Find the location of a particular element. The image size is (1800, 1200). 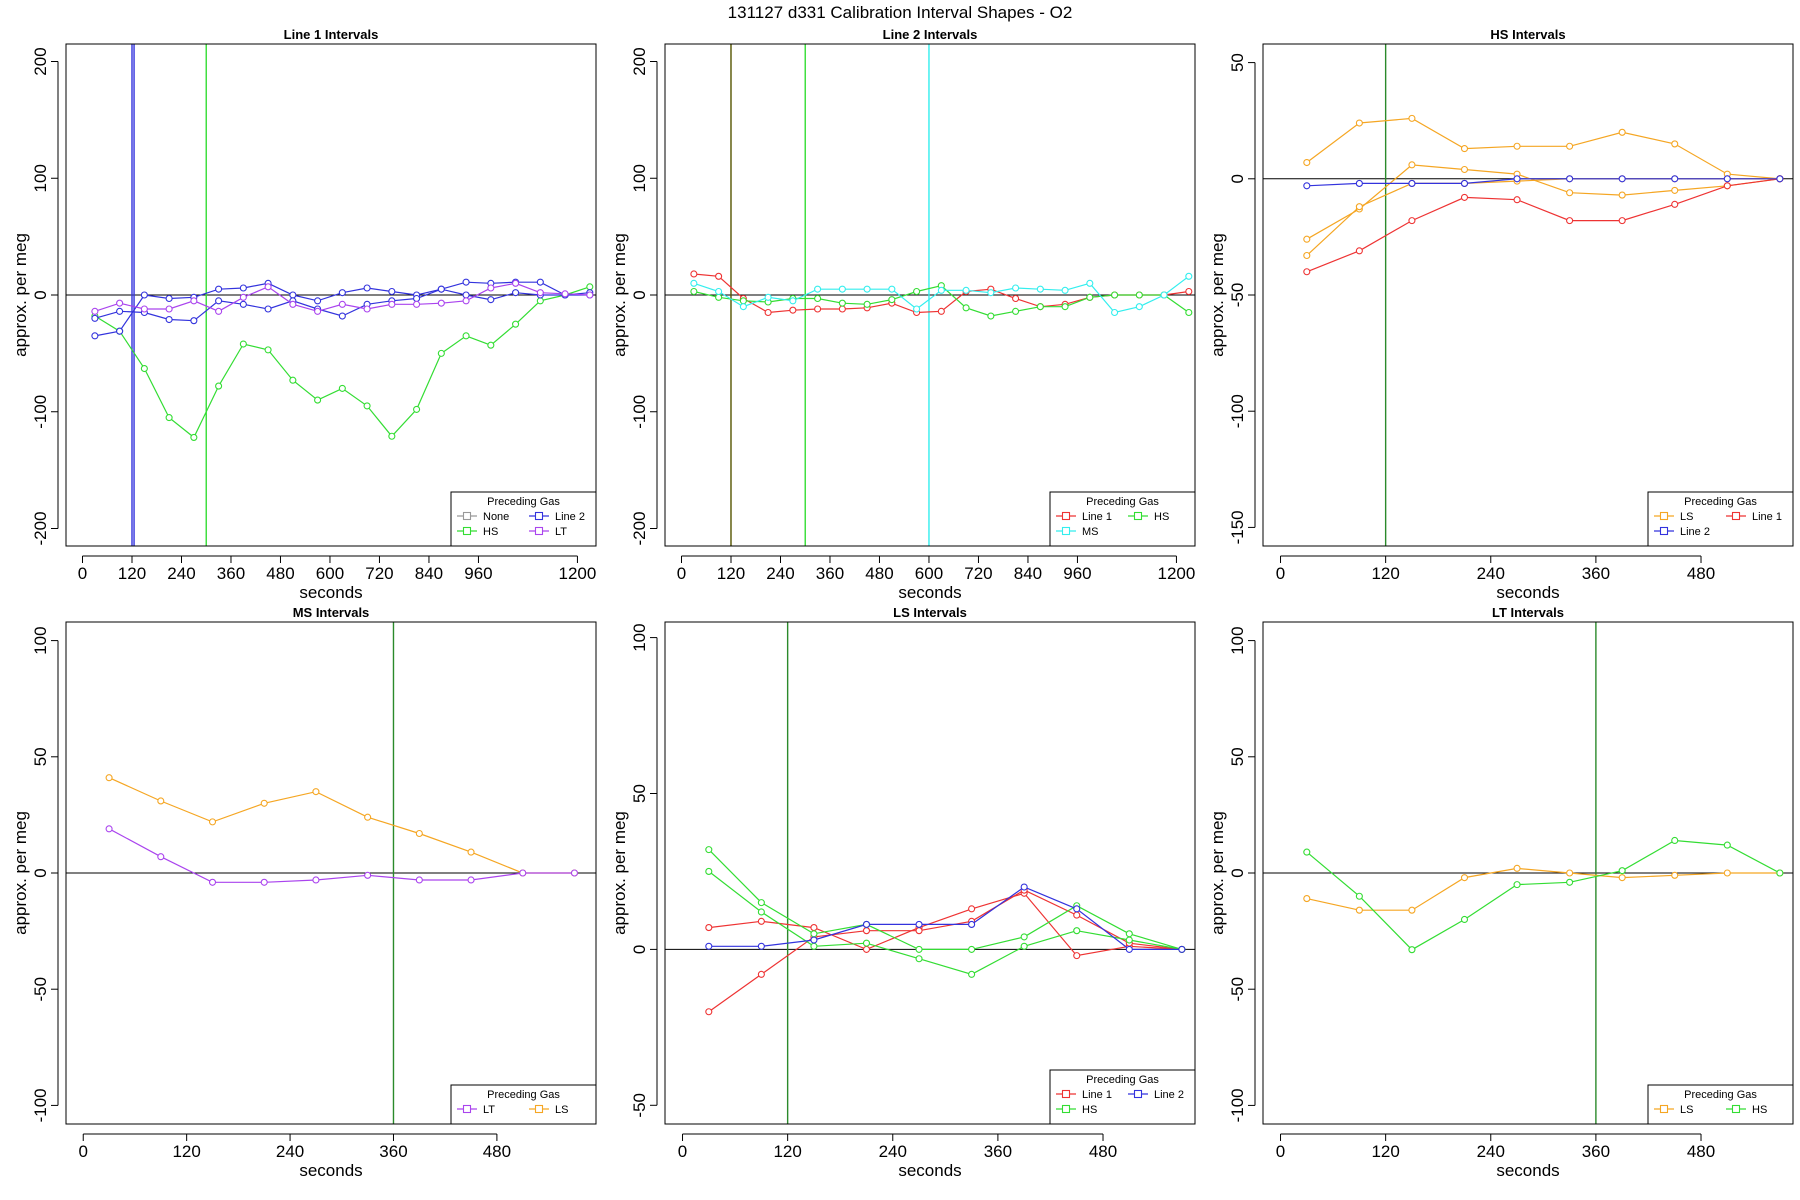

y-tick-label: -50 is located at coordinates (40, 989).